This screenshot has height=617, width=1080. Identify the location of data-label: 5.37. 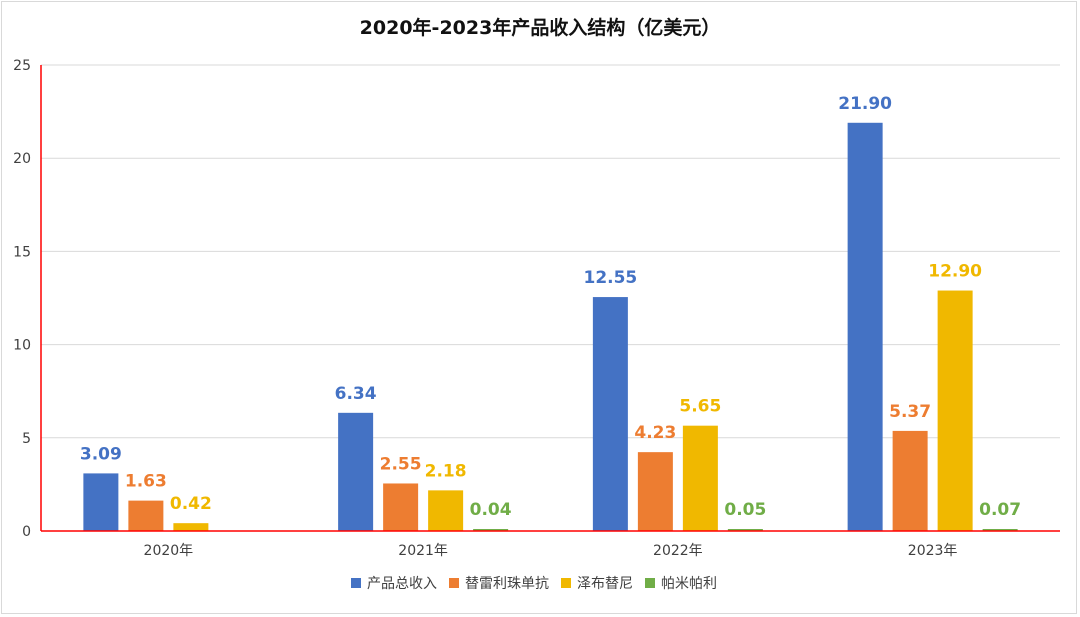
(910, 412).